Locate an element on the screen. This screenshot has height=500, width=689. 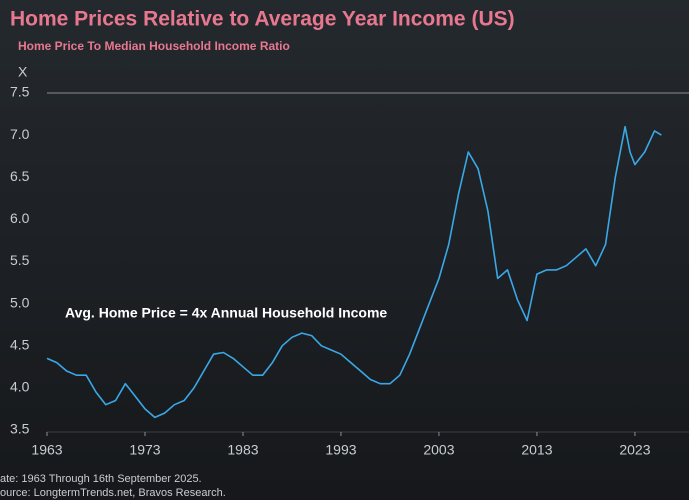
y-tick-label: 4.5 is located at coordinates (20, 344).